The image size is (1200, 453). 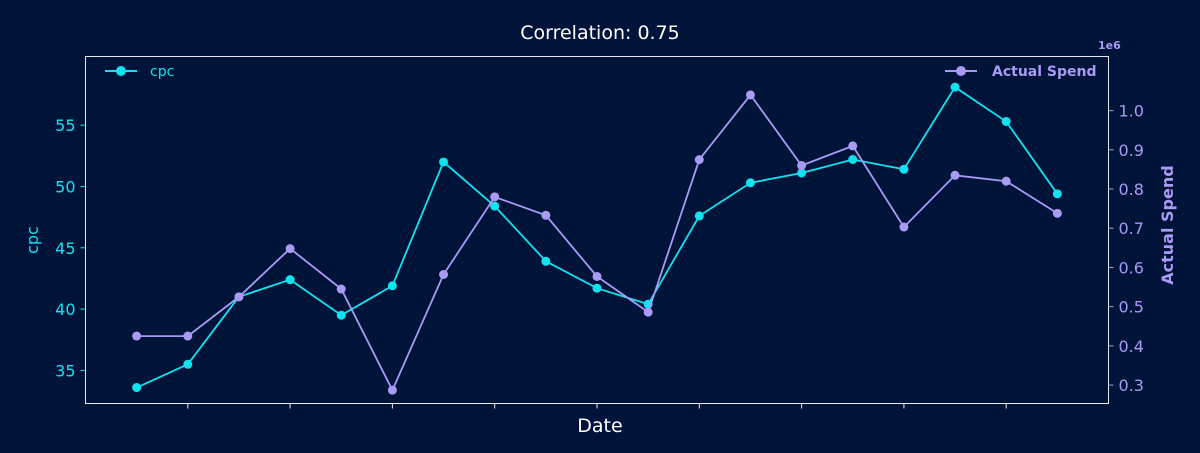 What do you see at coordinates (600, 33) in the screenshot?
I see `chart-title: Correlation: 0.75` at bounding box center [600, 33].